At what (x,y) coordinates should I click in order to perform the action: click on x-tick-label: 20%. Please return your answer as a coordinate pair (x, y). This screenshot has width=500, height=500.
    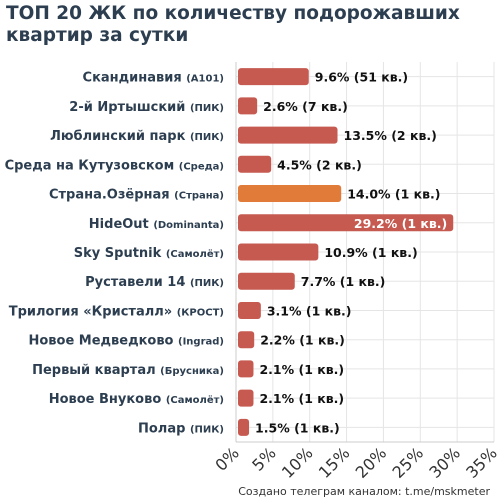
    Looking at the image, I should click on (371, 462).